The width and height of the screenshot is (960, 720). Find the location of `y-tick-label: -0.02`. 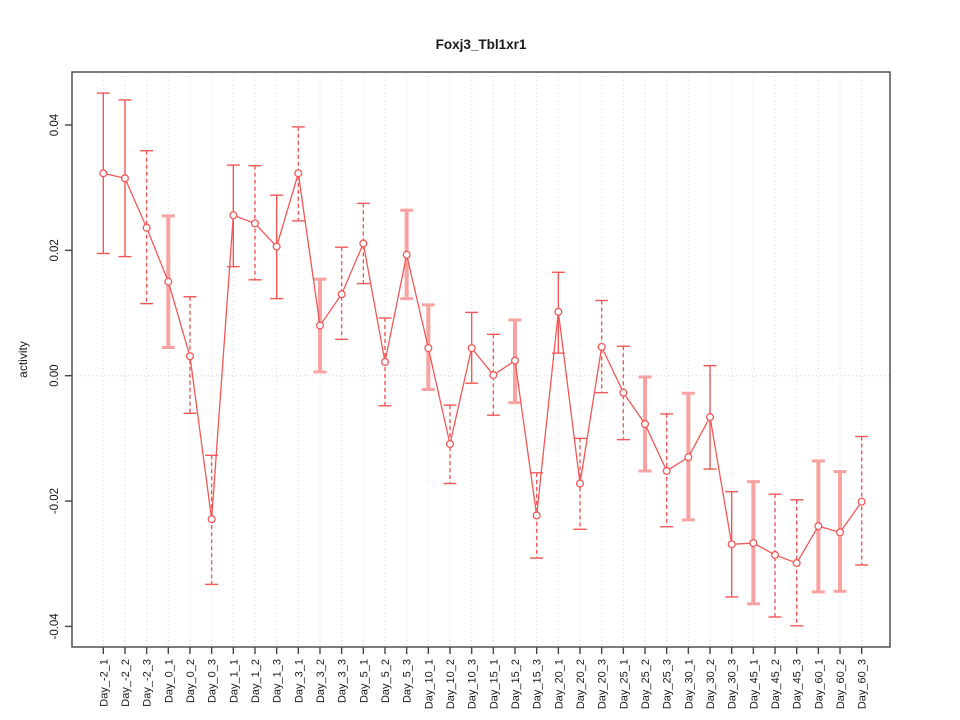

y-tick-label: -0.02 is located at coordinates (55, 501).